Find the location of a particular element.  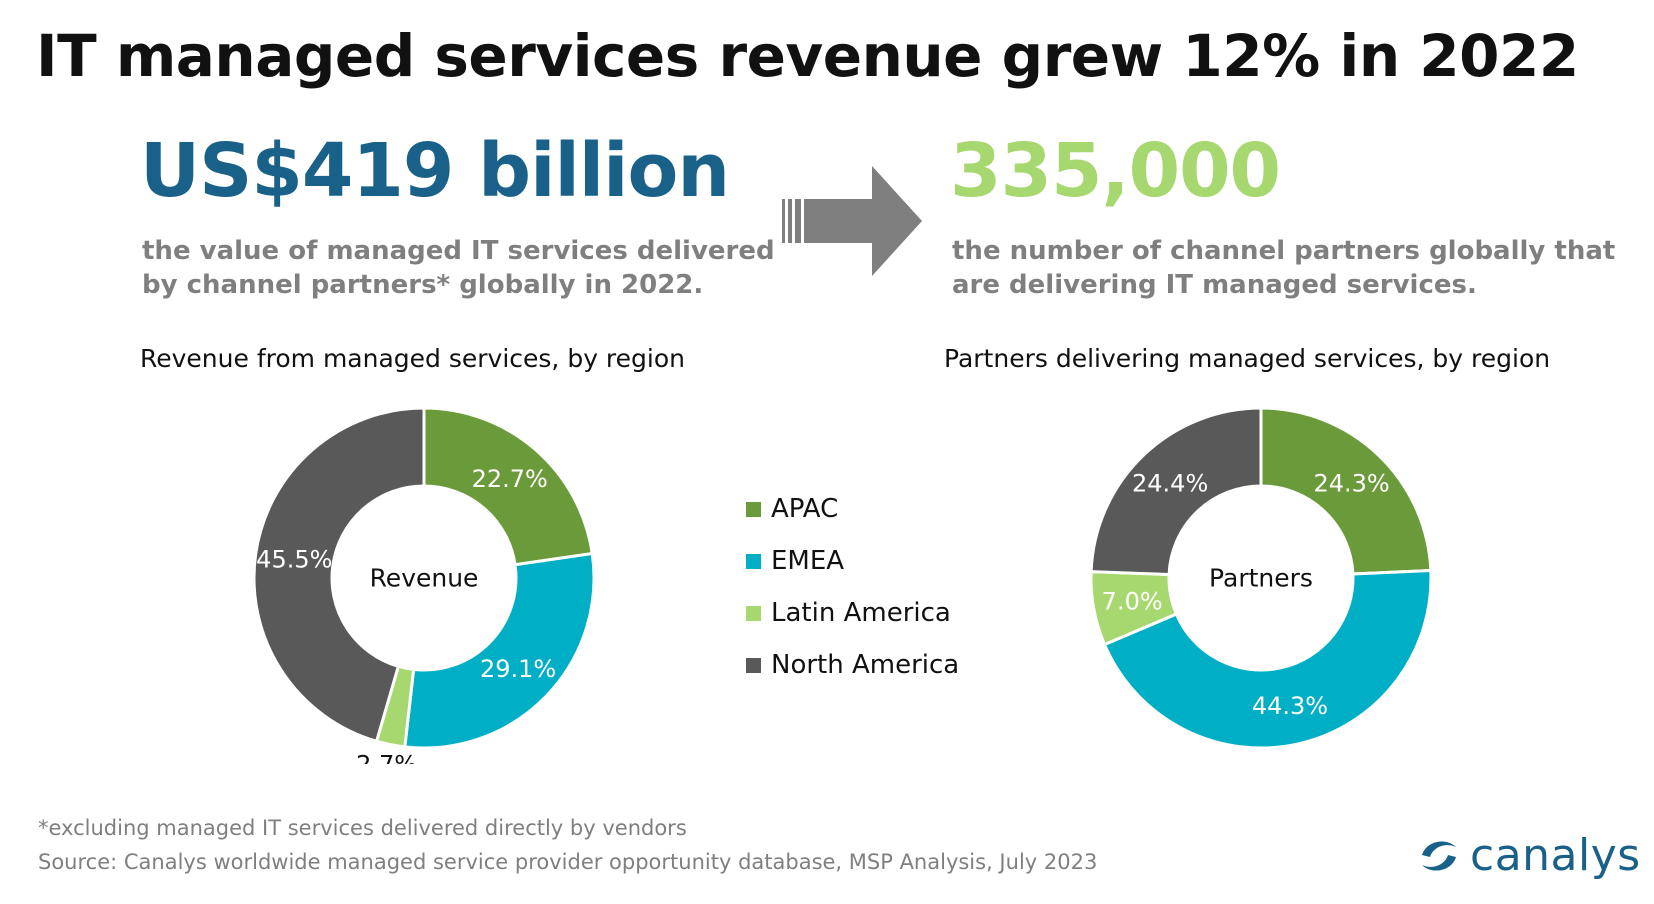

revenue-donut-chart: 22.7% 29.1% 2.7% 45.5% Revenue is located at coordinates (424, 585).